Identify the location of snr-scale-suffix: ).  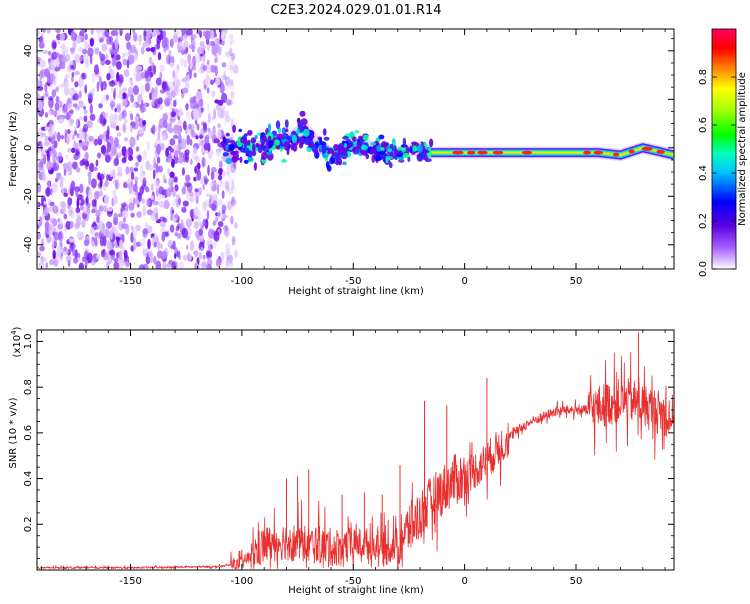
(17, 328).